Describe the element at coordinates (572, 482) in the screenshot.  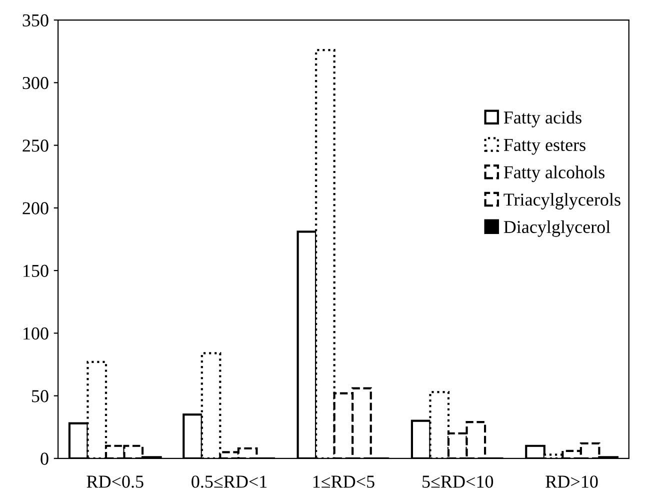
I see `x-tick-label: RD>10` at that location.